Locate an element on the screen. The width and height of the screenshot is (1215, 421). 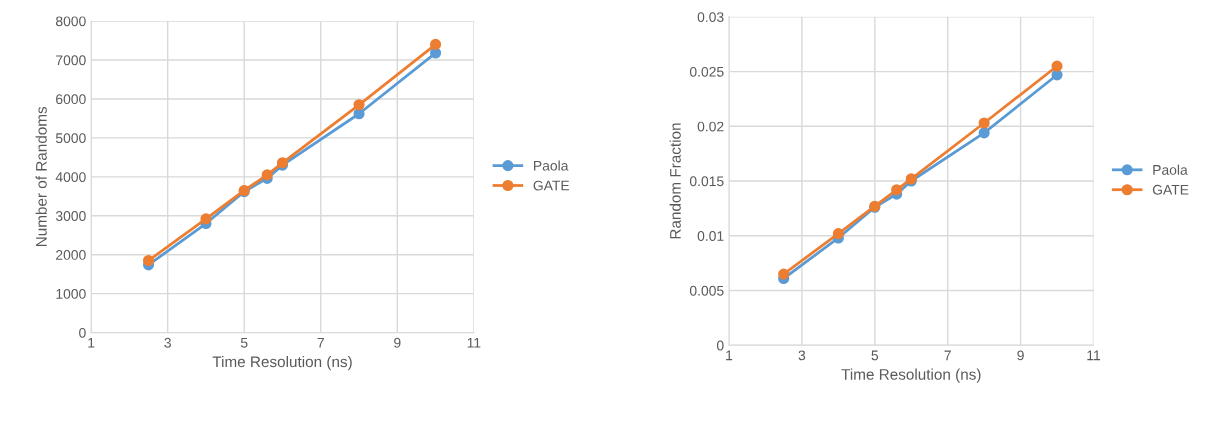
y-tick-label: 0.02 is located at coordinates (710, 126).